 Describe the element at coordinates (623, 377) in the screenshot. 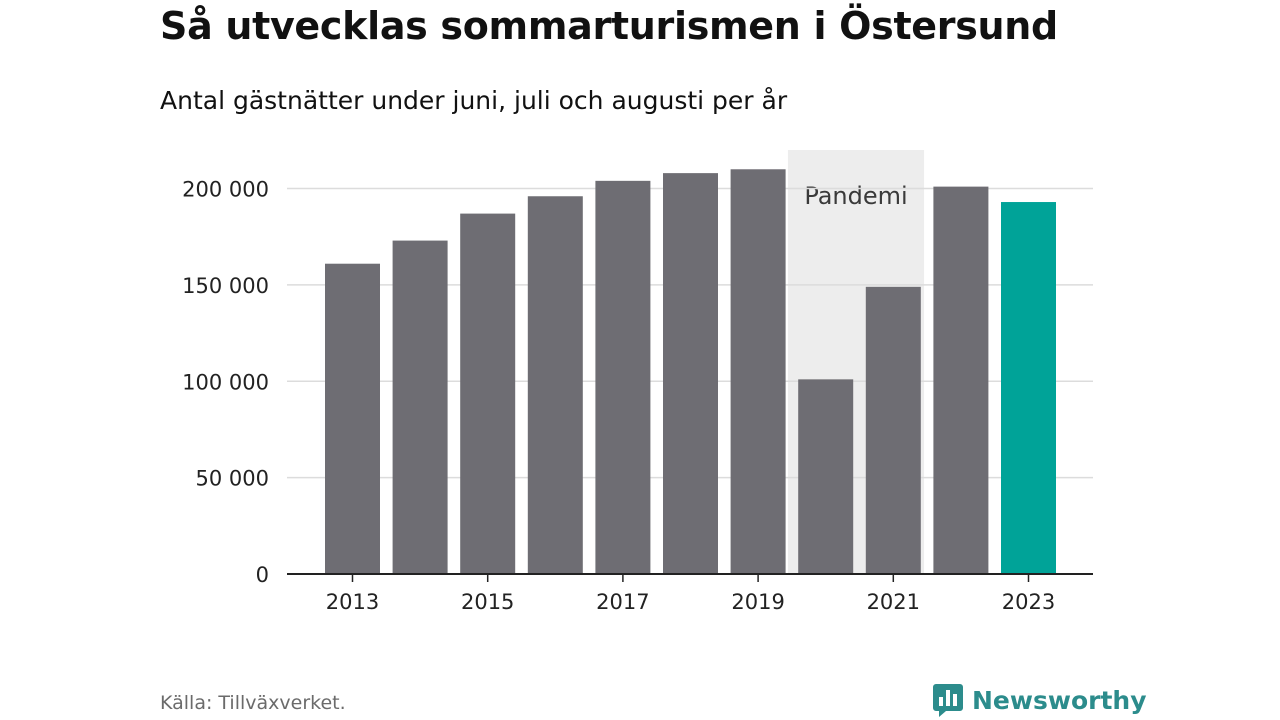

I see `bar-2017` at that location.